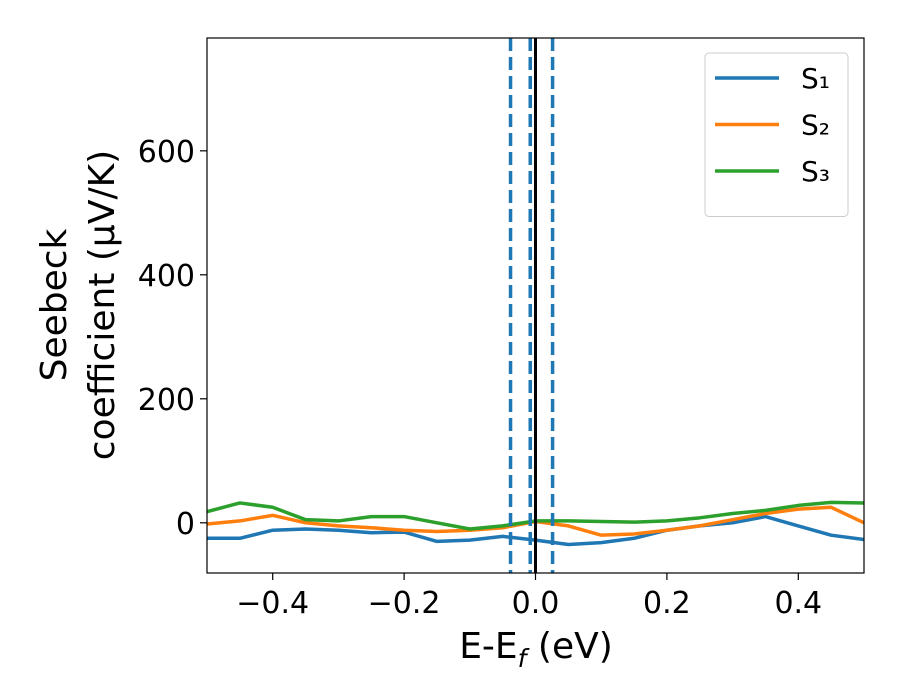 The width and height of the screenshot is (900, 700). I want to click on legend-label: S₂, so click(815, 125).